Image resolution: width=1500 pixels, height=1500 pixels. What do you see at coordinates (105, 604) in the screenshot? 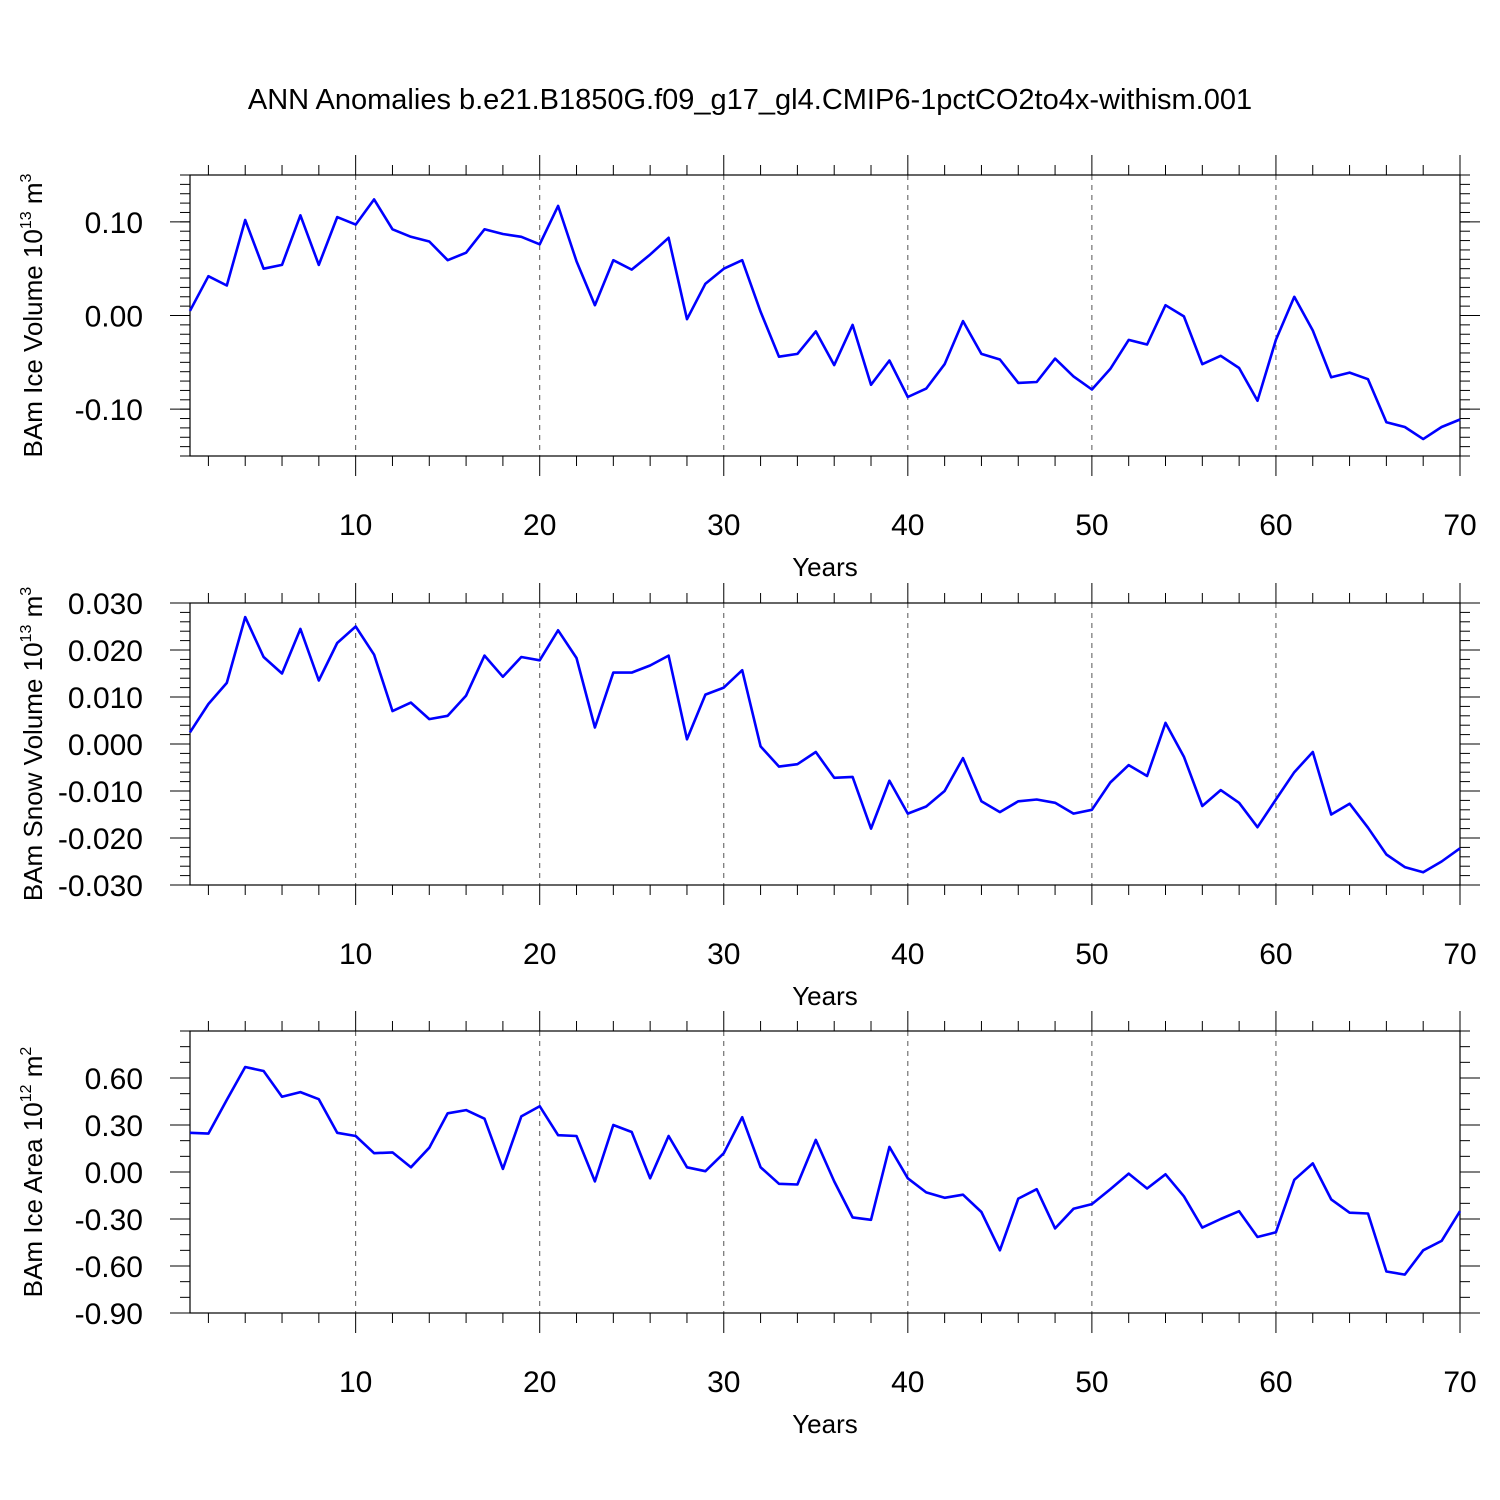
I see `y-tick-label: 0.030` at bounding box center [105, 604].